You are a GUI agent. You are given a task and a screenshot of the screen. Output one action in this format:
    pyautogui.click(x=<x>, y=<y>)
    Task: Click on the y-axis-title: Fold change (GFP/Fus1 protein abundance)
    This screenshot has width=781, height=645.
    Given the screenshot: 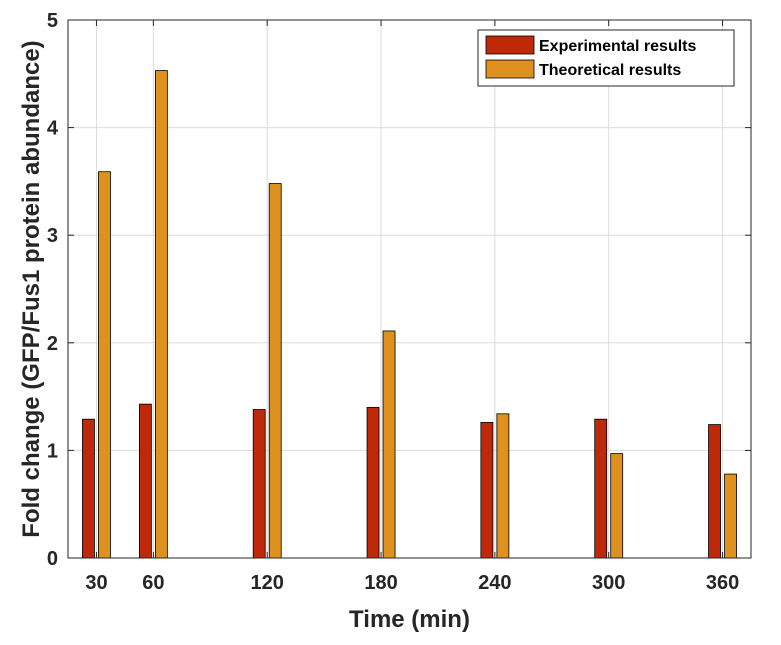 What is the action you would take?
    pyautogui.click(x=31, y=288)
    